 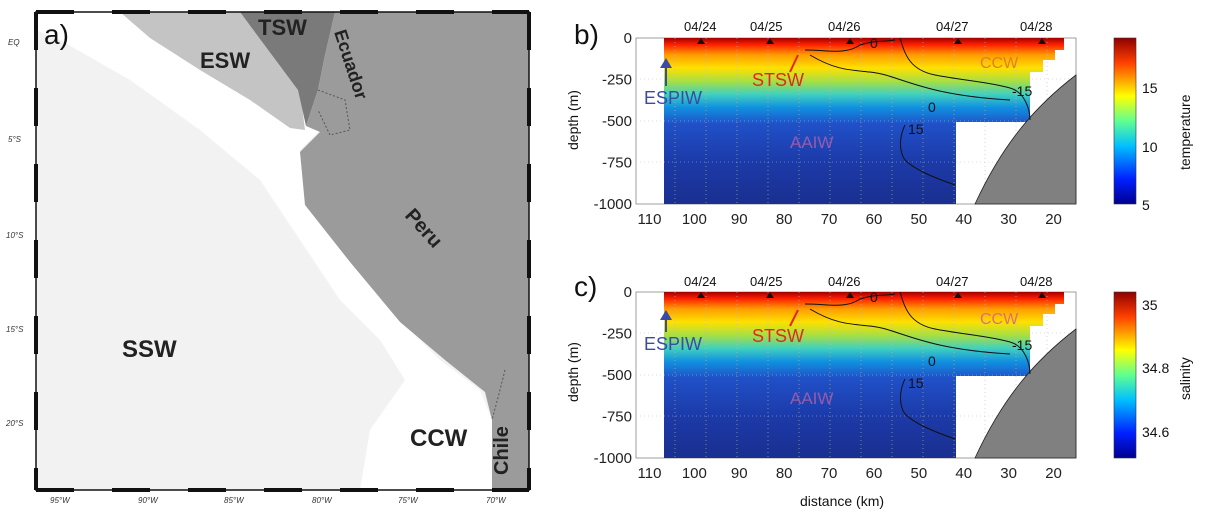 What do you see at coordinates (1125, 375) in the screenshot?
I see `salinity-colorbar` at bounding box center [1125, 375].